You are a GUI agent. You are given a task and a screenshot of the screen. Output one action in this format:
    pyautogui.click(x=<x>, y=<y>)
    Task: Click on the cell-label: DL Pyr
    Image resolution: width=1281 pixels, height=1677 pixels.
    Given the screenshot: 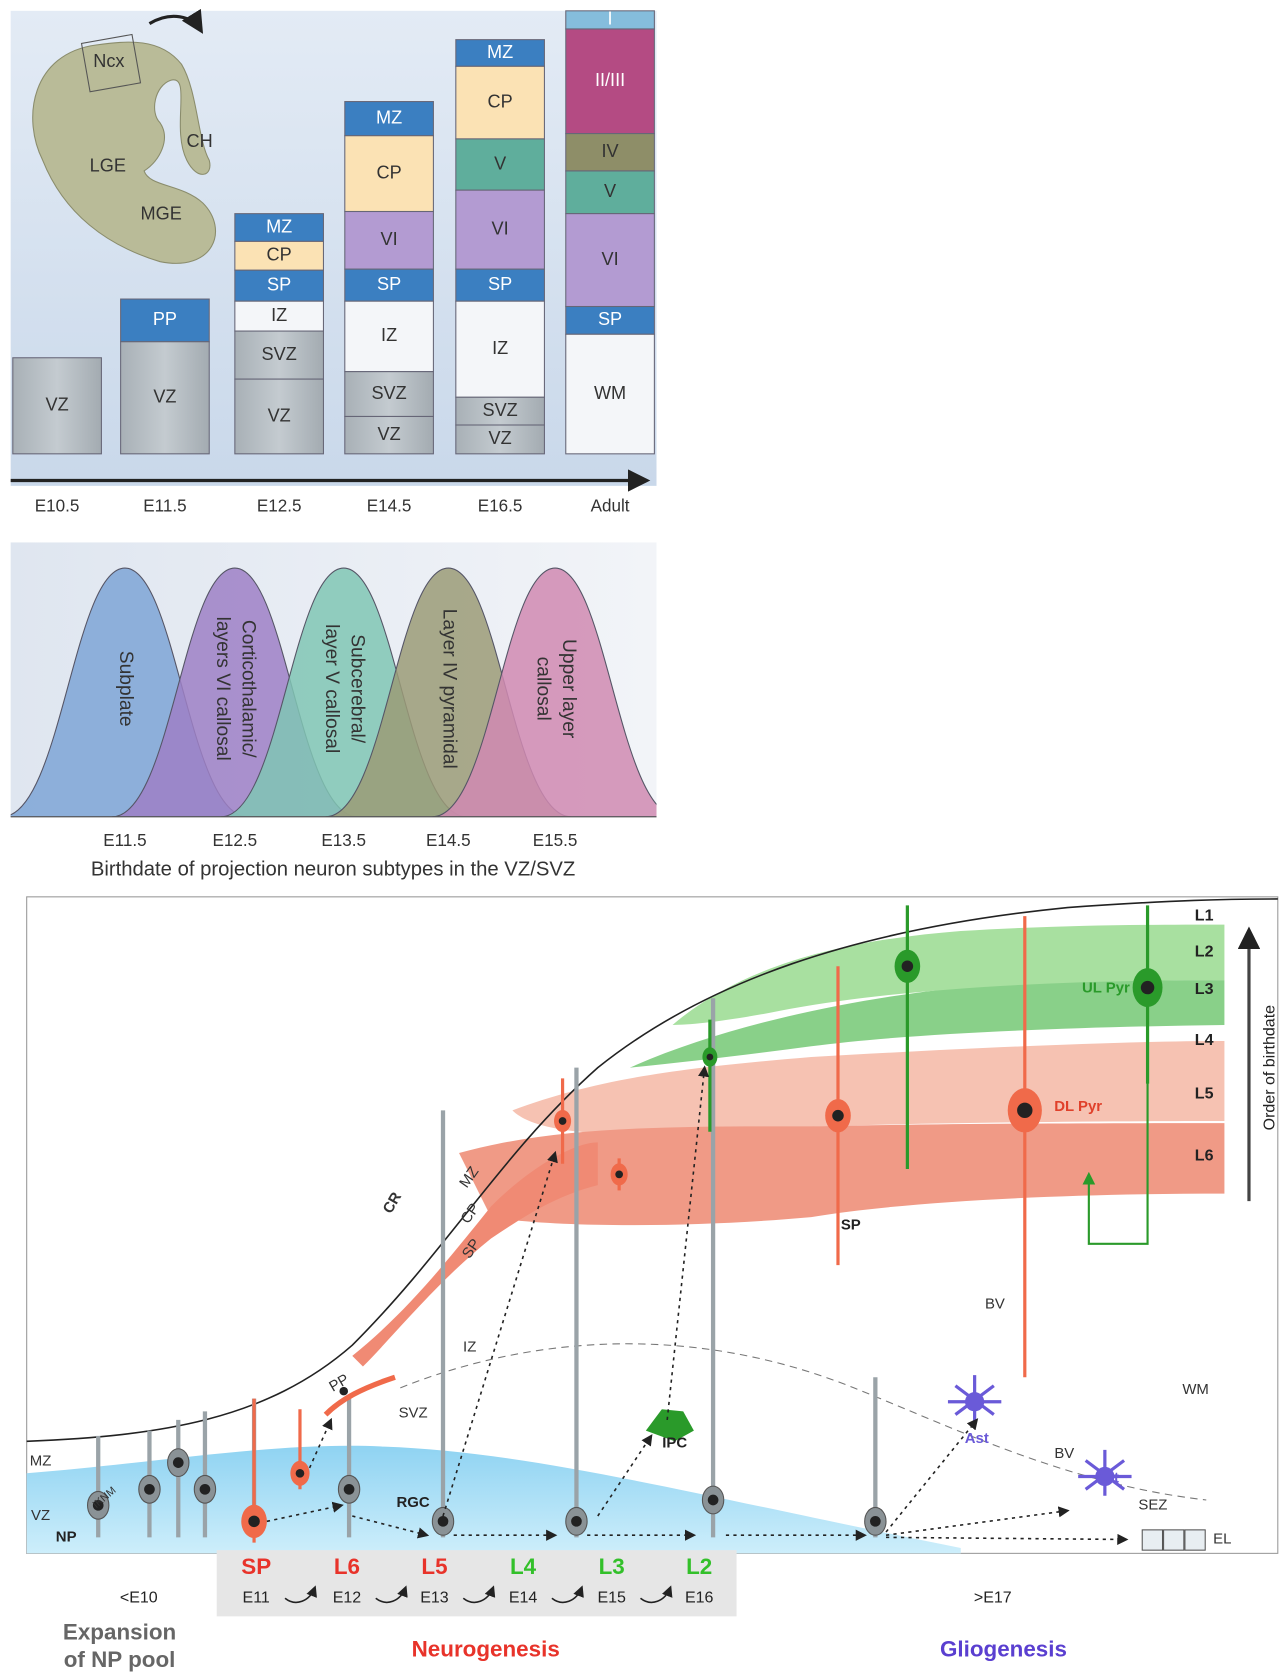 What is the action you would take?
    pyautogui.click(x=1078, y=1106)
    